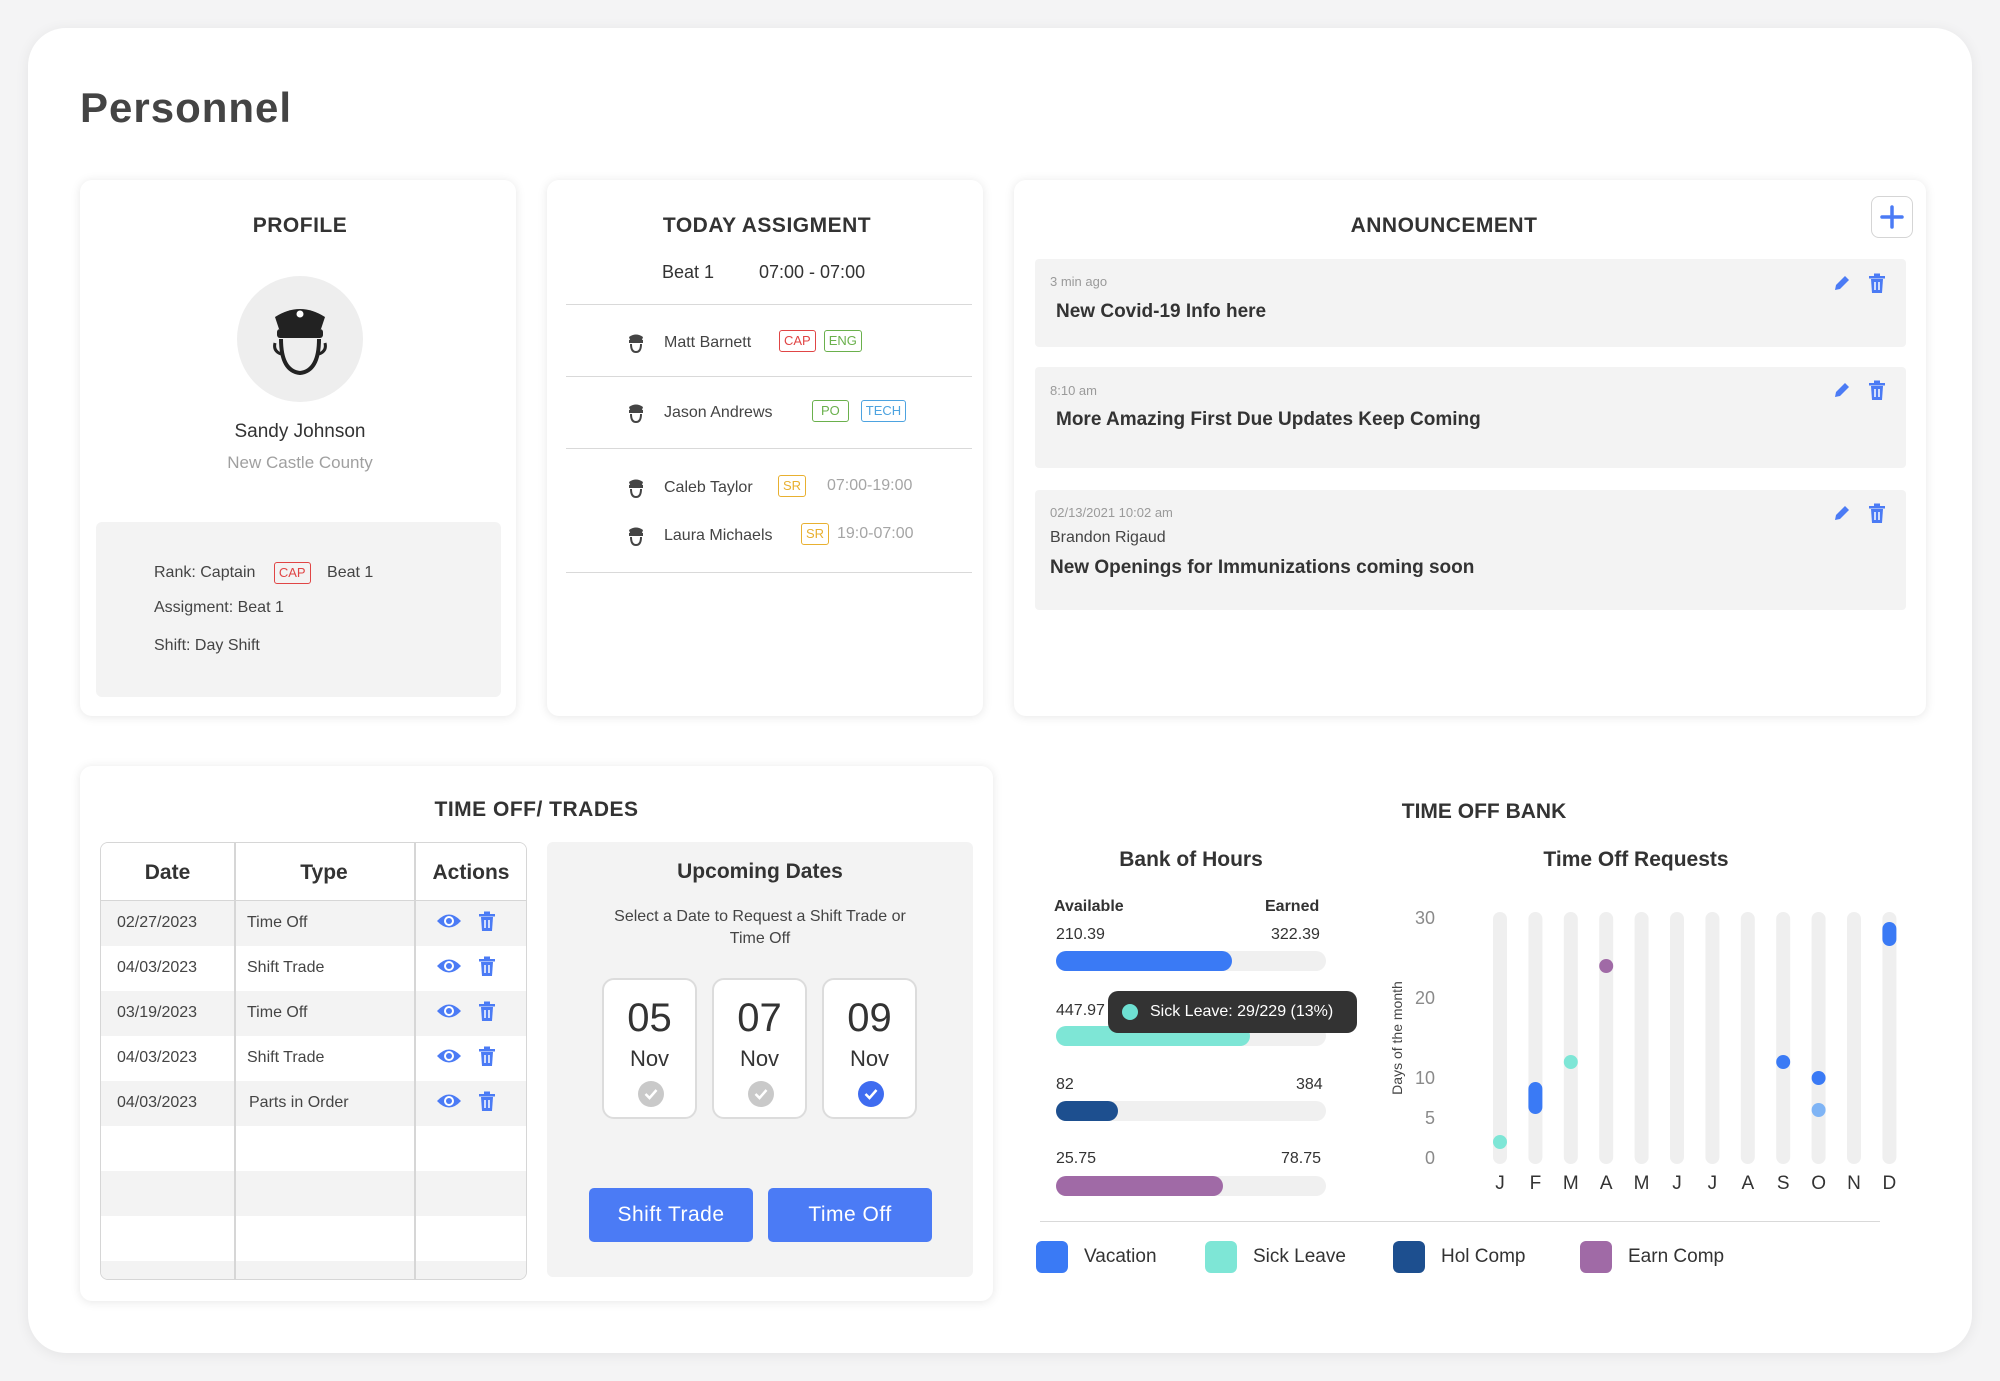  What do you see at coordinates (1080, 1010) in the screenshot?
I see `bar-available: 447.97` at bounding box center [1080, 1010].